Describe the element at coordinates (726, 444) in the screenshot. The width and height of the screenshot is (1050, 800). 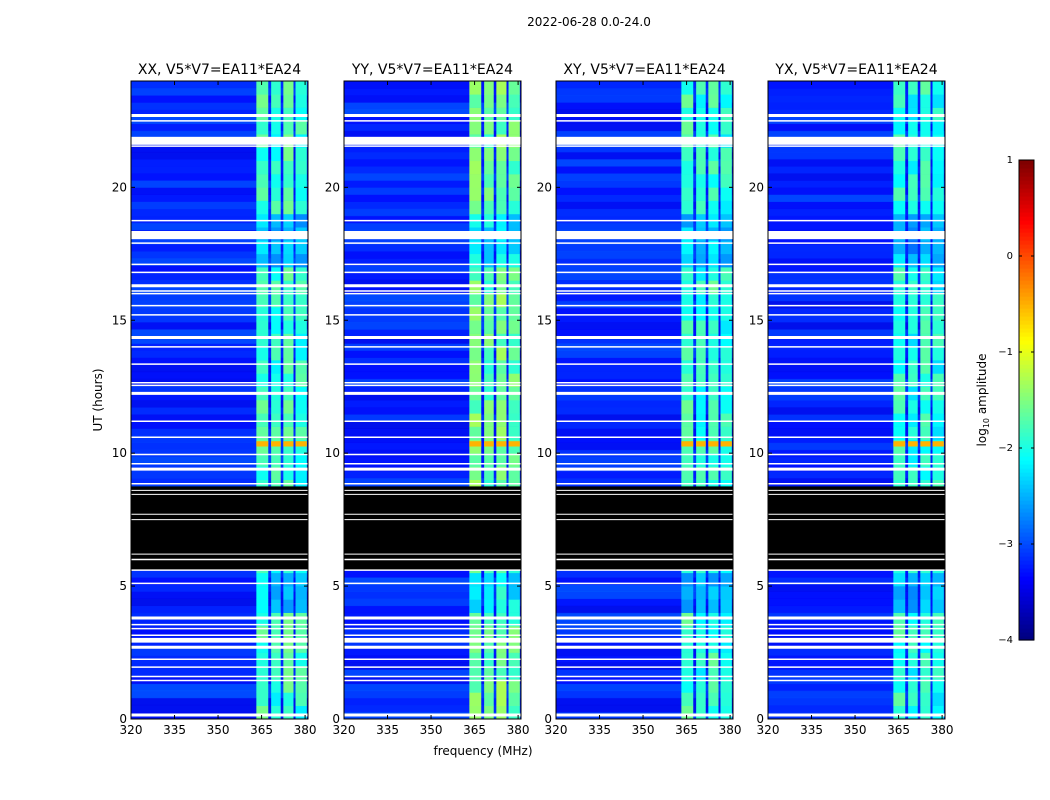
I see `burst-cell` at that location.